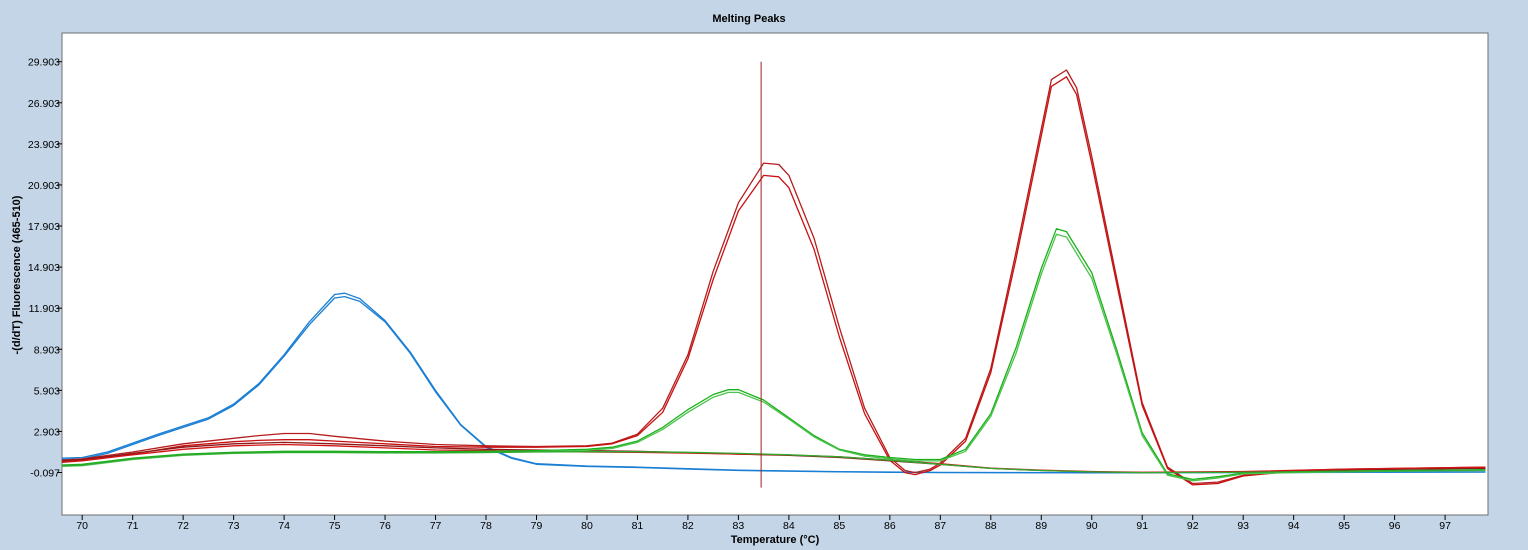 This screenshot has height=550, width=1528. I want to click on x-tick-label: 97, so click(1445, 526).